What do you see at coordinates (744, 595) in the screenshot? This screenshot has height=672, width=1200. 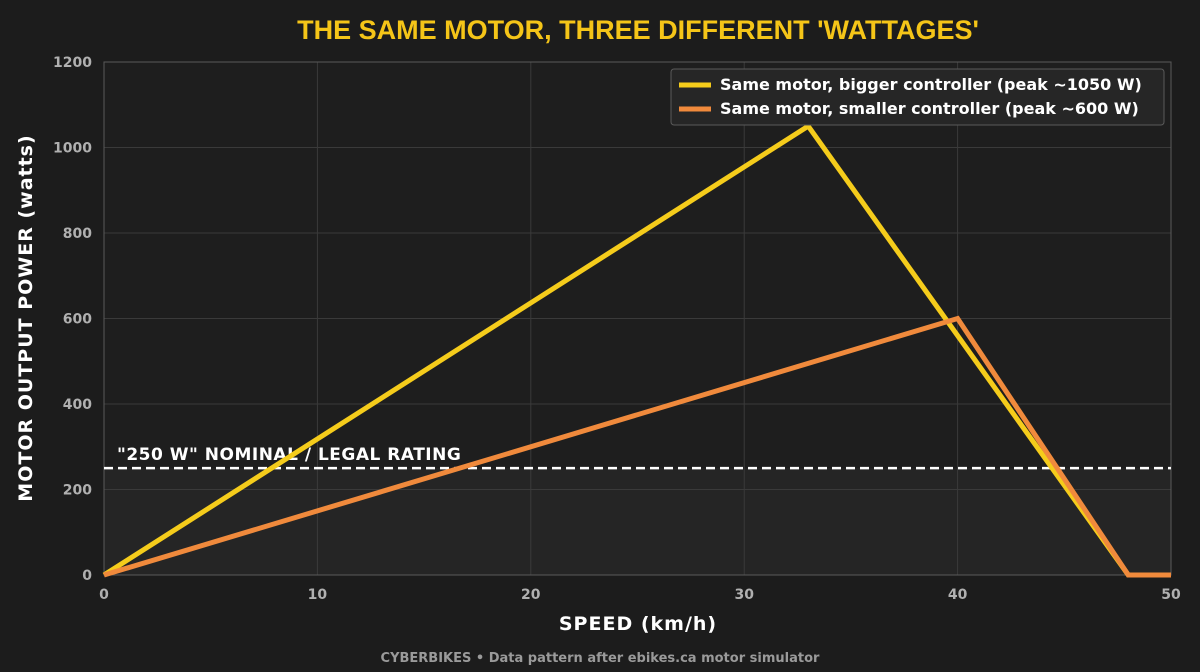 I see `x-tick-label: 30` at bounding box center [744, 595].